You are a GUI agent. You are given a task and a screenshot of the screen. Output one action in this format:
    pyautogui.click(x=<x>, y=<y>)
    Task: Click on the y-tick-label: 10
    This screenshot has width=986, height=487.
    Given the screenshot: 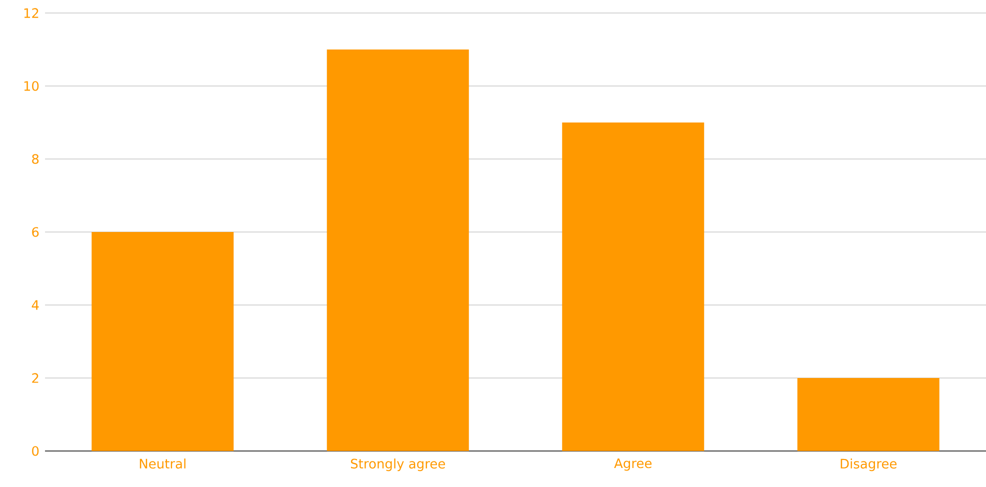 What is the action you would take?
    pyautogui.click(x=31, y=86)
    